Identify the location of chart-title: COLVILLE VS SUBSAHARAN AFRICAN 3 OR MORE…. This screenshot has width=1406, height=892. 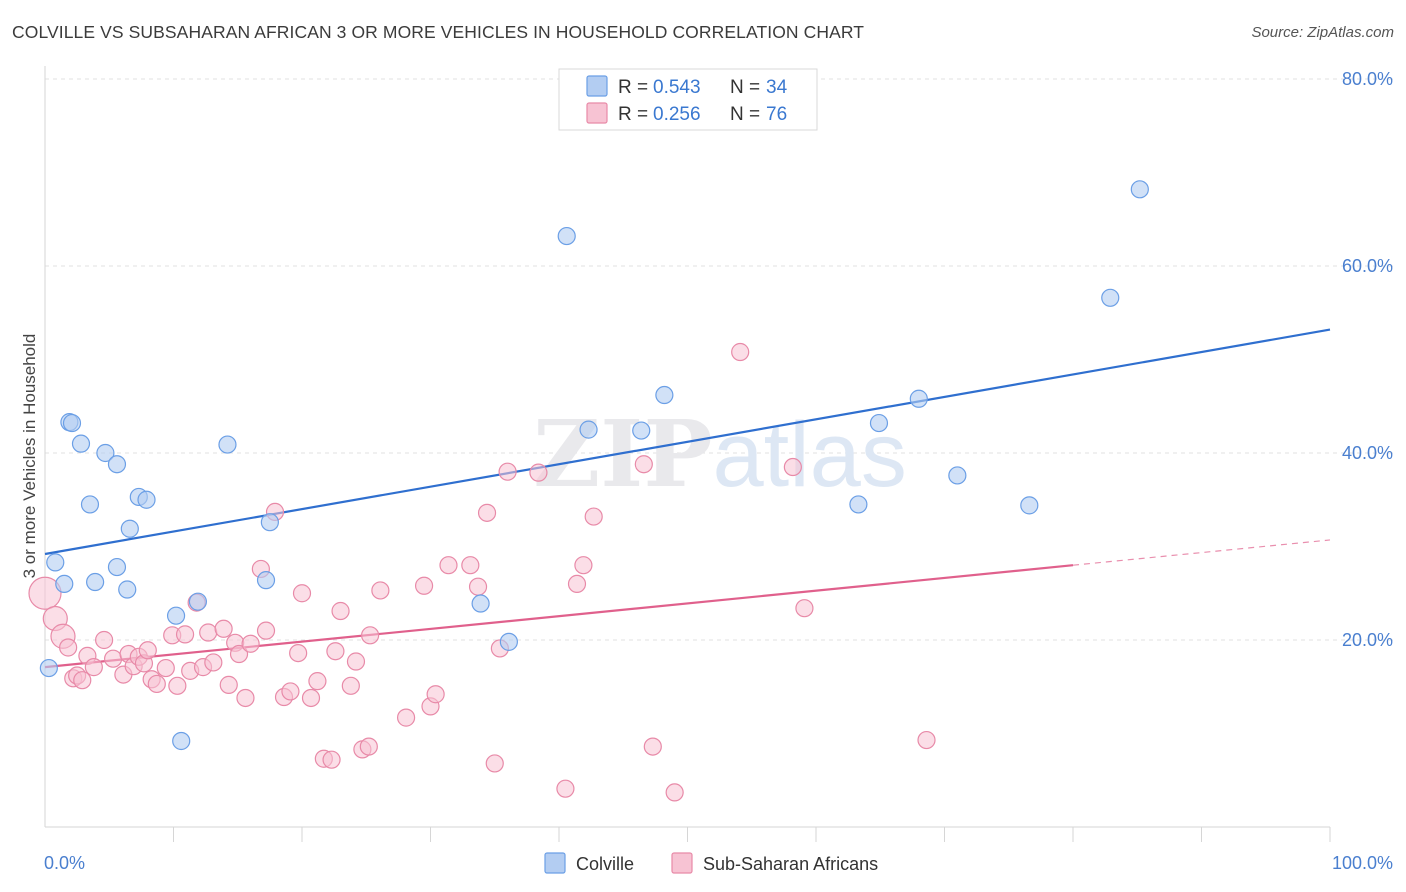
(438, 32).